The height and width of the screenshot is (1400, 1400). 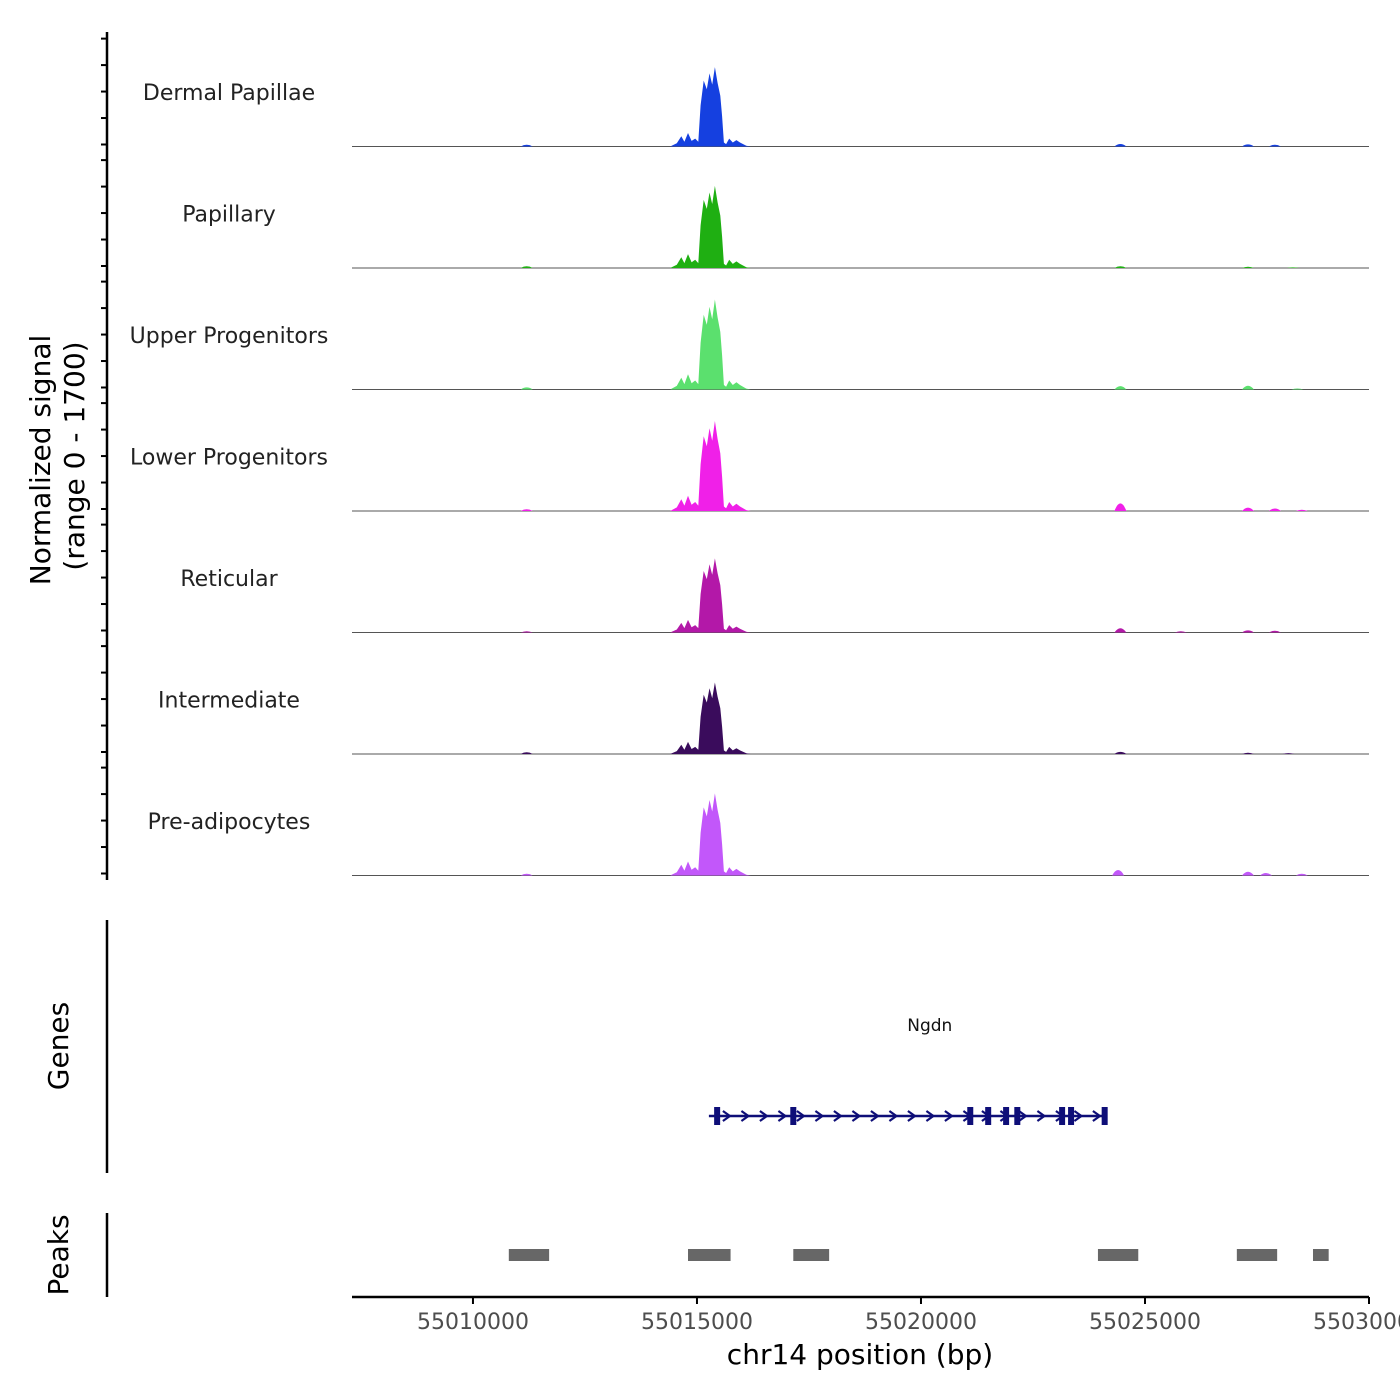 I want to click on y-axis-title-line2: (range 0 - 1700), so click(x=74, y=455).